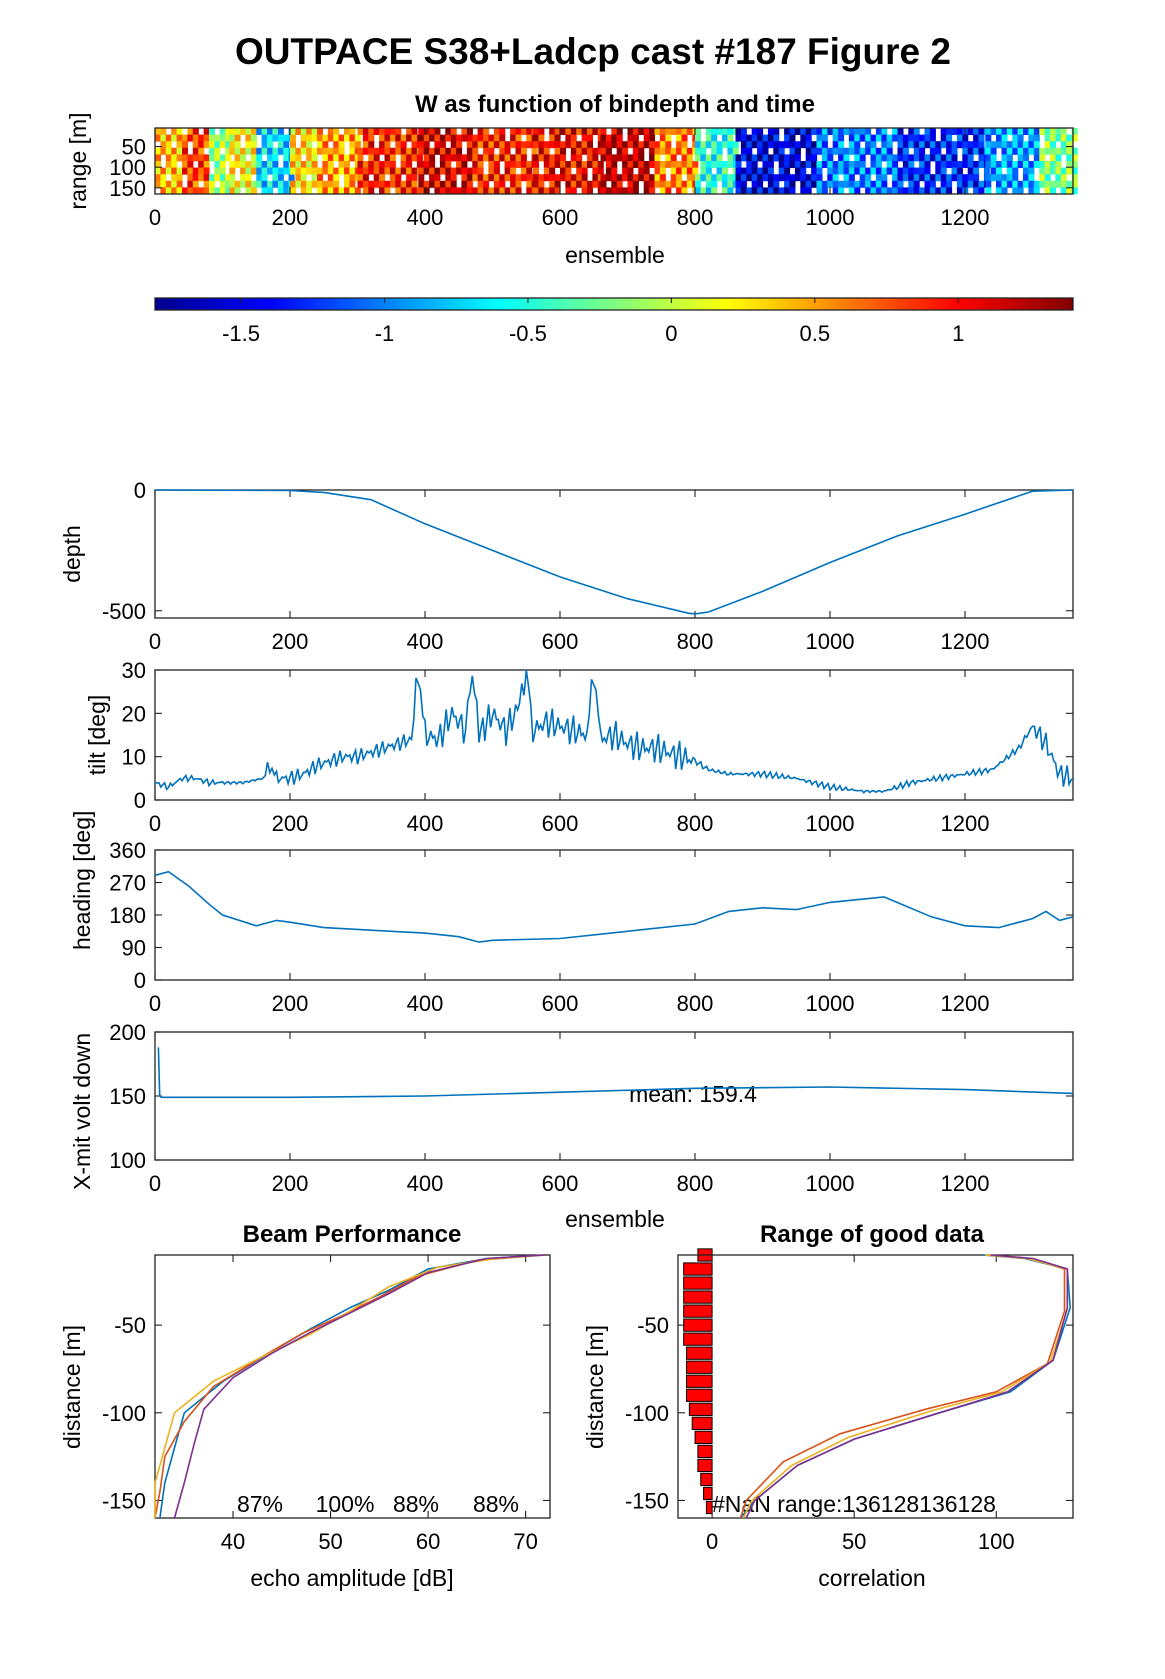 Image resolution: width=1165 pixels, height=1679 pixels. What do you see at coordinates (699, 1353) in the screenshot?
I see `nan-count-bar` at bounding box center [699, 1353].